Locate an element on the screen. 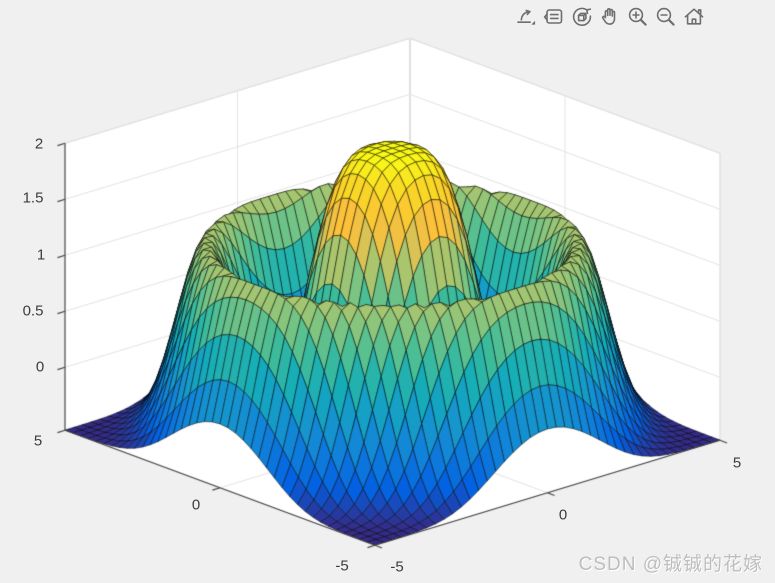 The image size is (775, 583). axes-toolbar is located at coordinates (610, 17).